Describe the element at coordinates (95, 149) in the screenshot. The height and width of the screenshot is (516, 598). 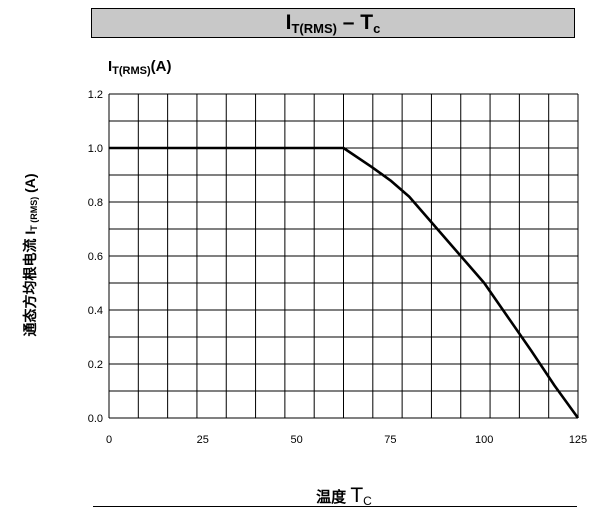
I see `y-tick-label: 1.0` at that location.